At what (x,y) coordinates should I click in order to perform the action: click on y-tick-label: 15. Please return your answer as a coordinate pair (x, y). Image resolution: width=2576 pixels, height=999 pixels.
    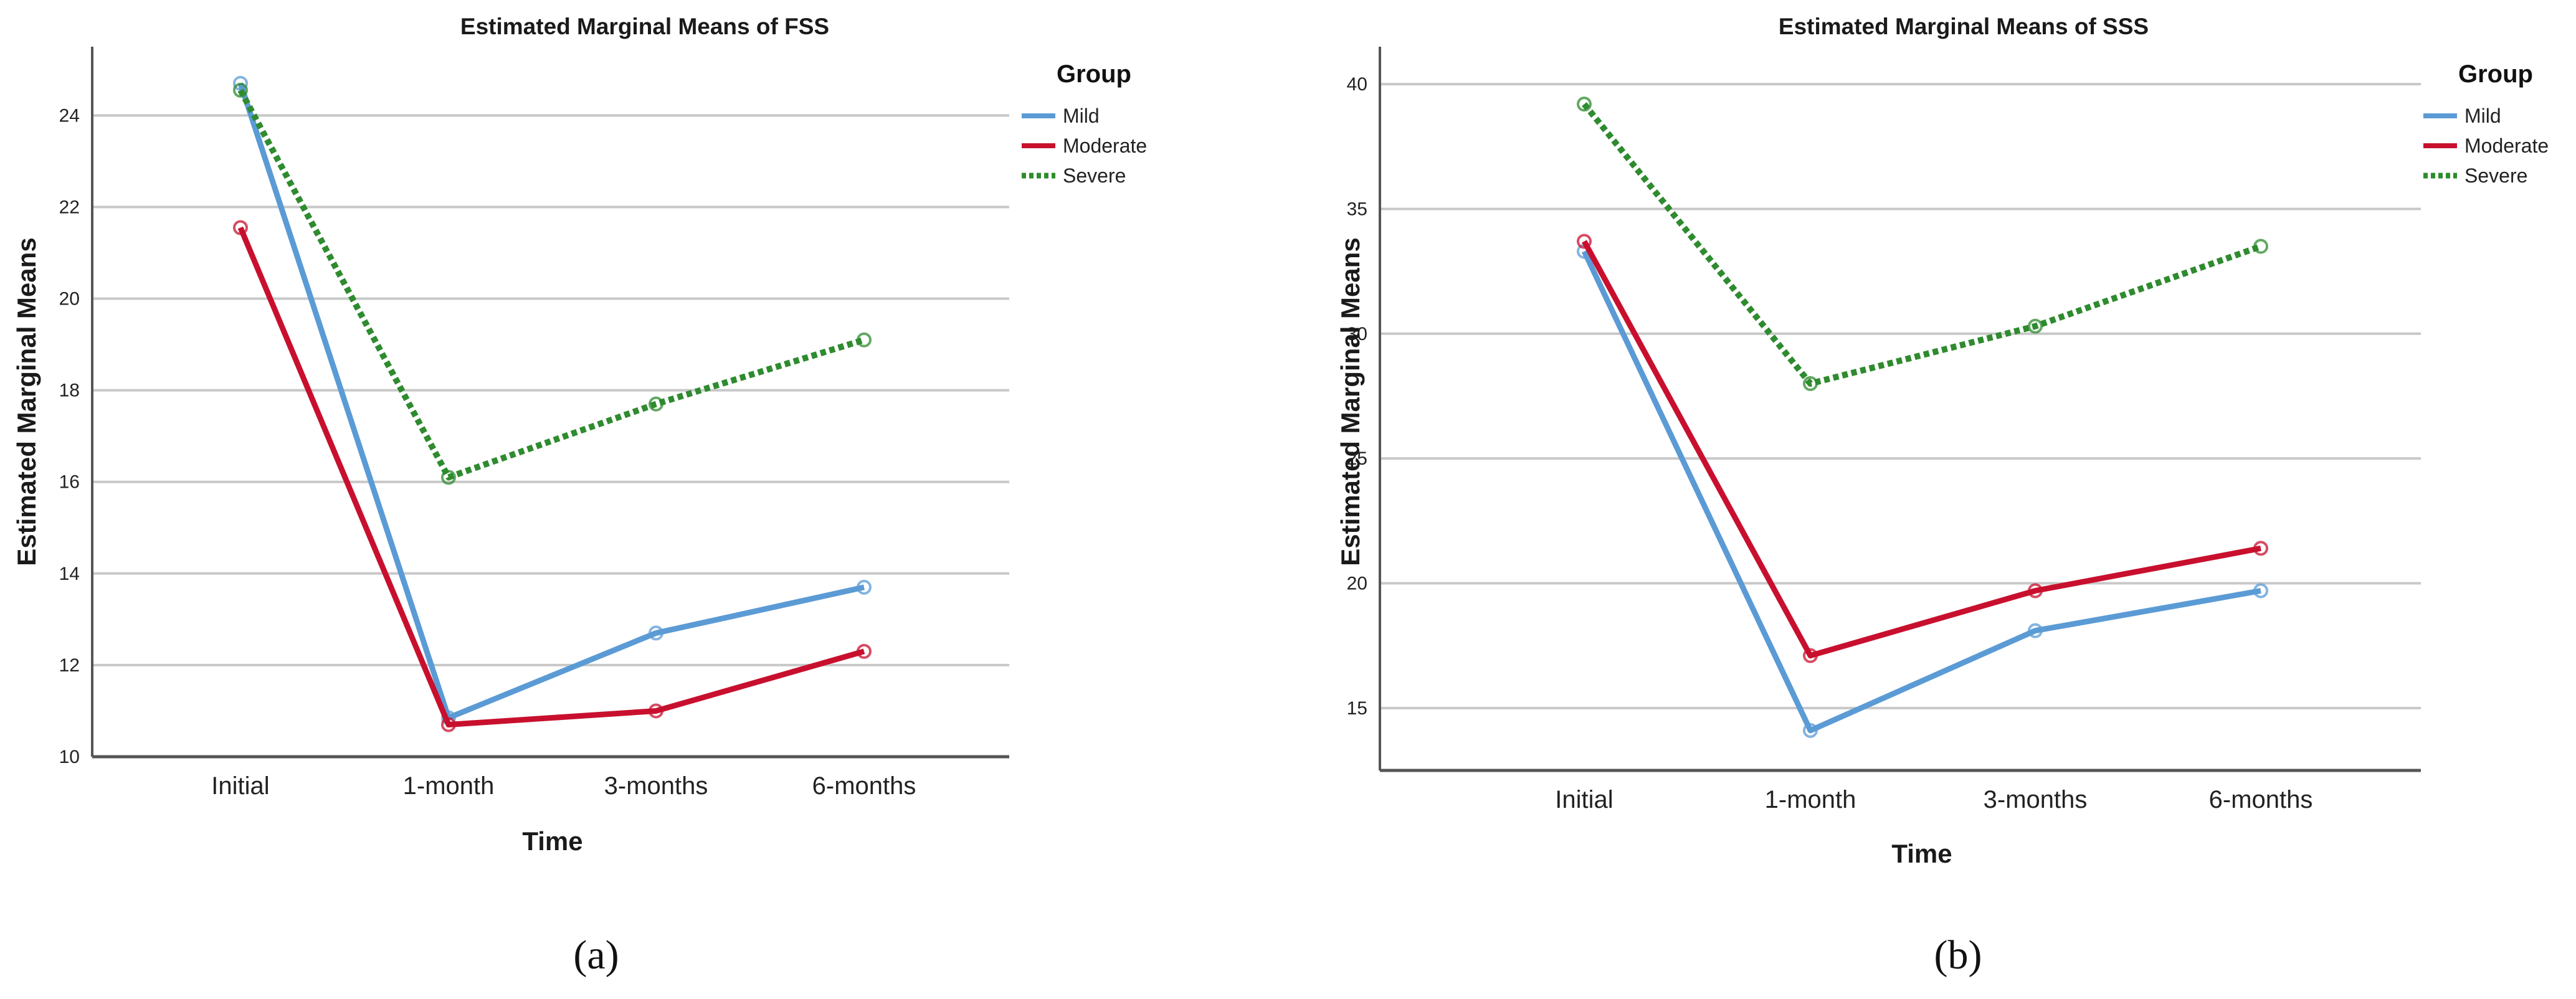
    Looking at the image, I should click on (1357, 709).